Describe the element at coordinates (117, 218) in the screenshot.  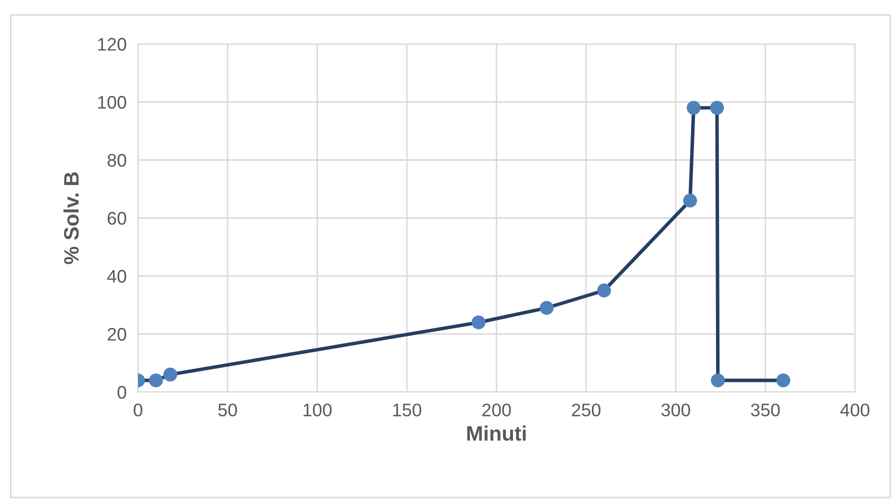
I see `y-tick-label: 60` at that location.